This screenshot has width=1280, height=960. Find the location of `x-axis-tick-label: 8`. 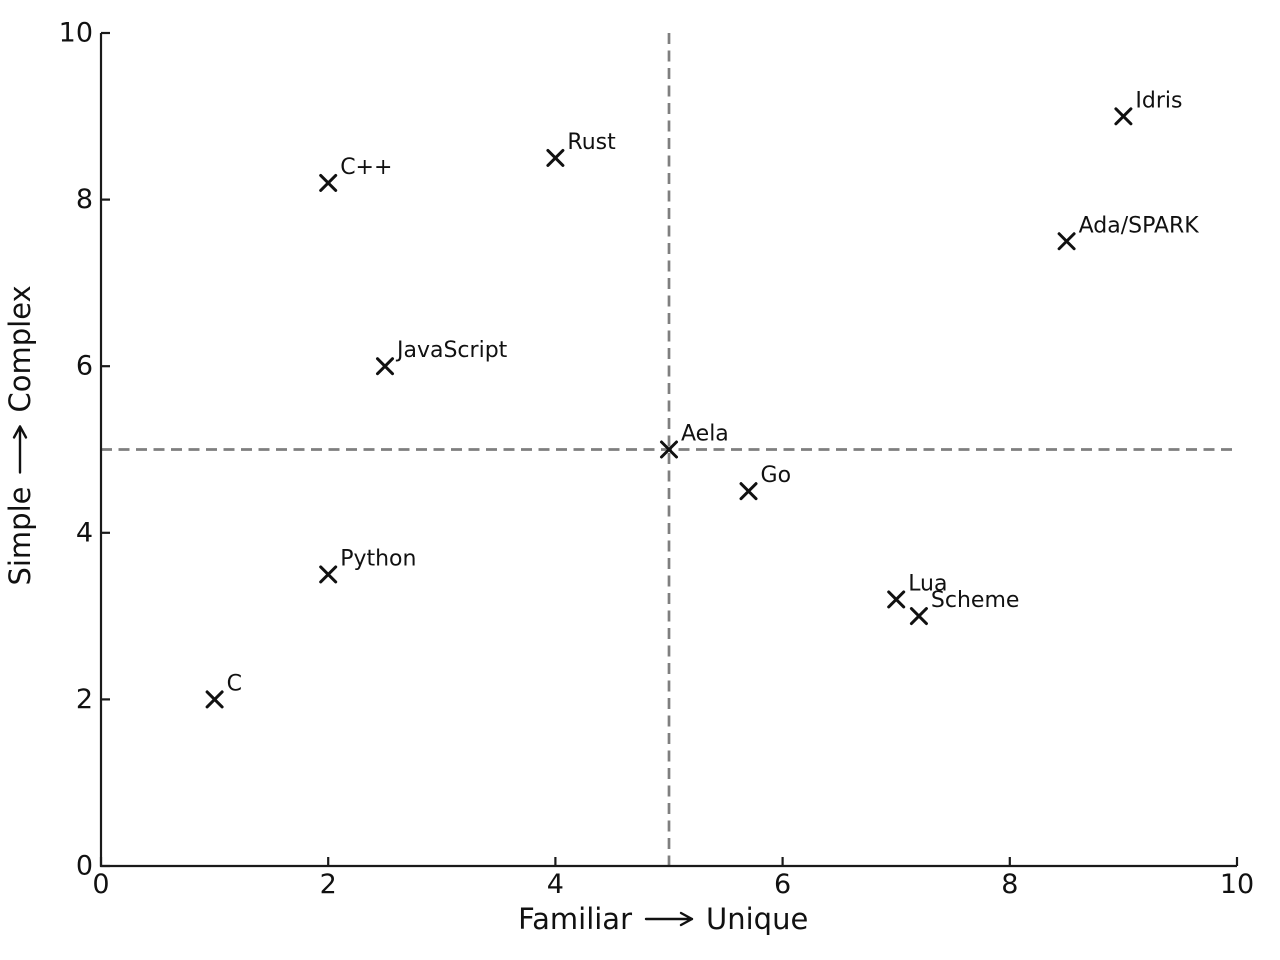

x-axis-tick-label: 8 is located at coordinates (1009, 884).